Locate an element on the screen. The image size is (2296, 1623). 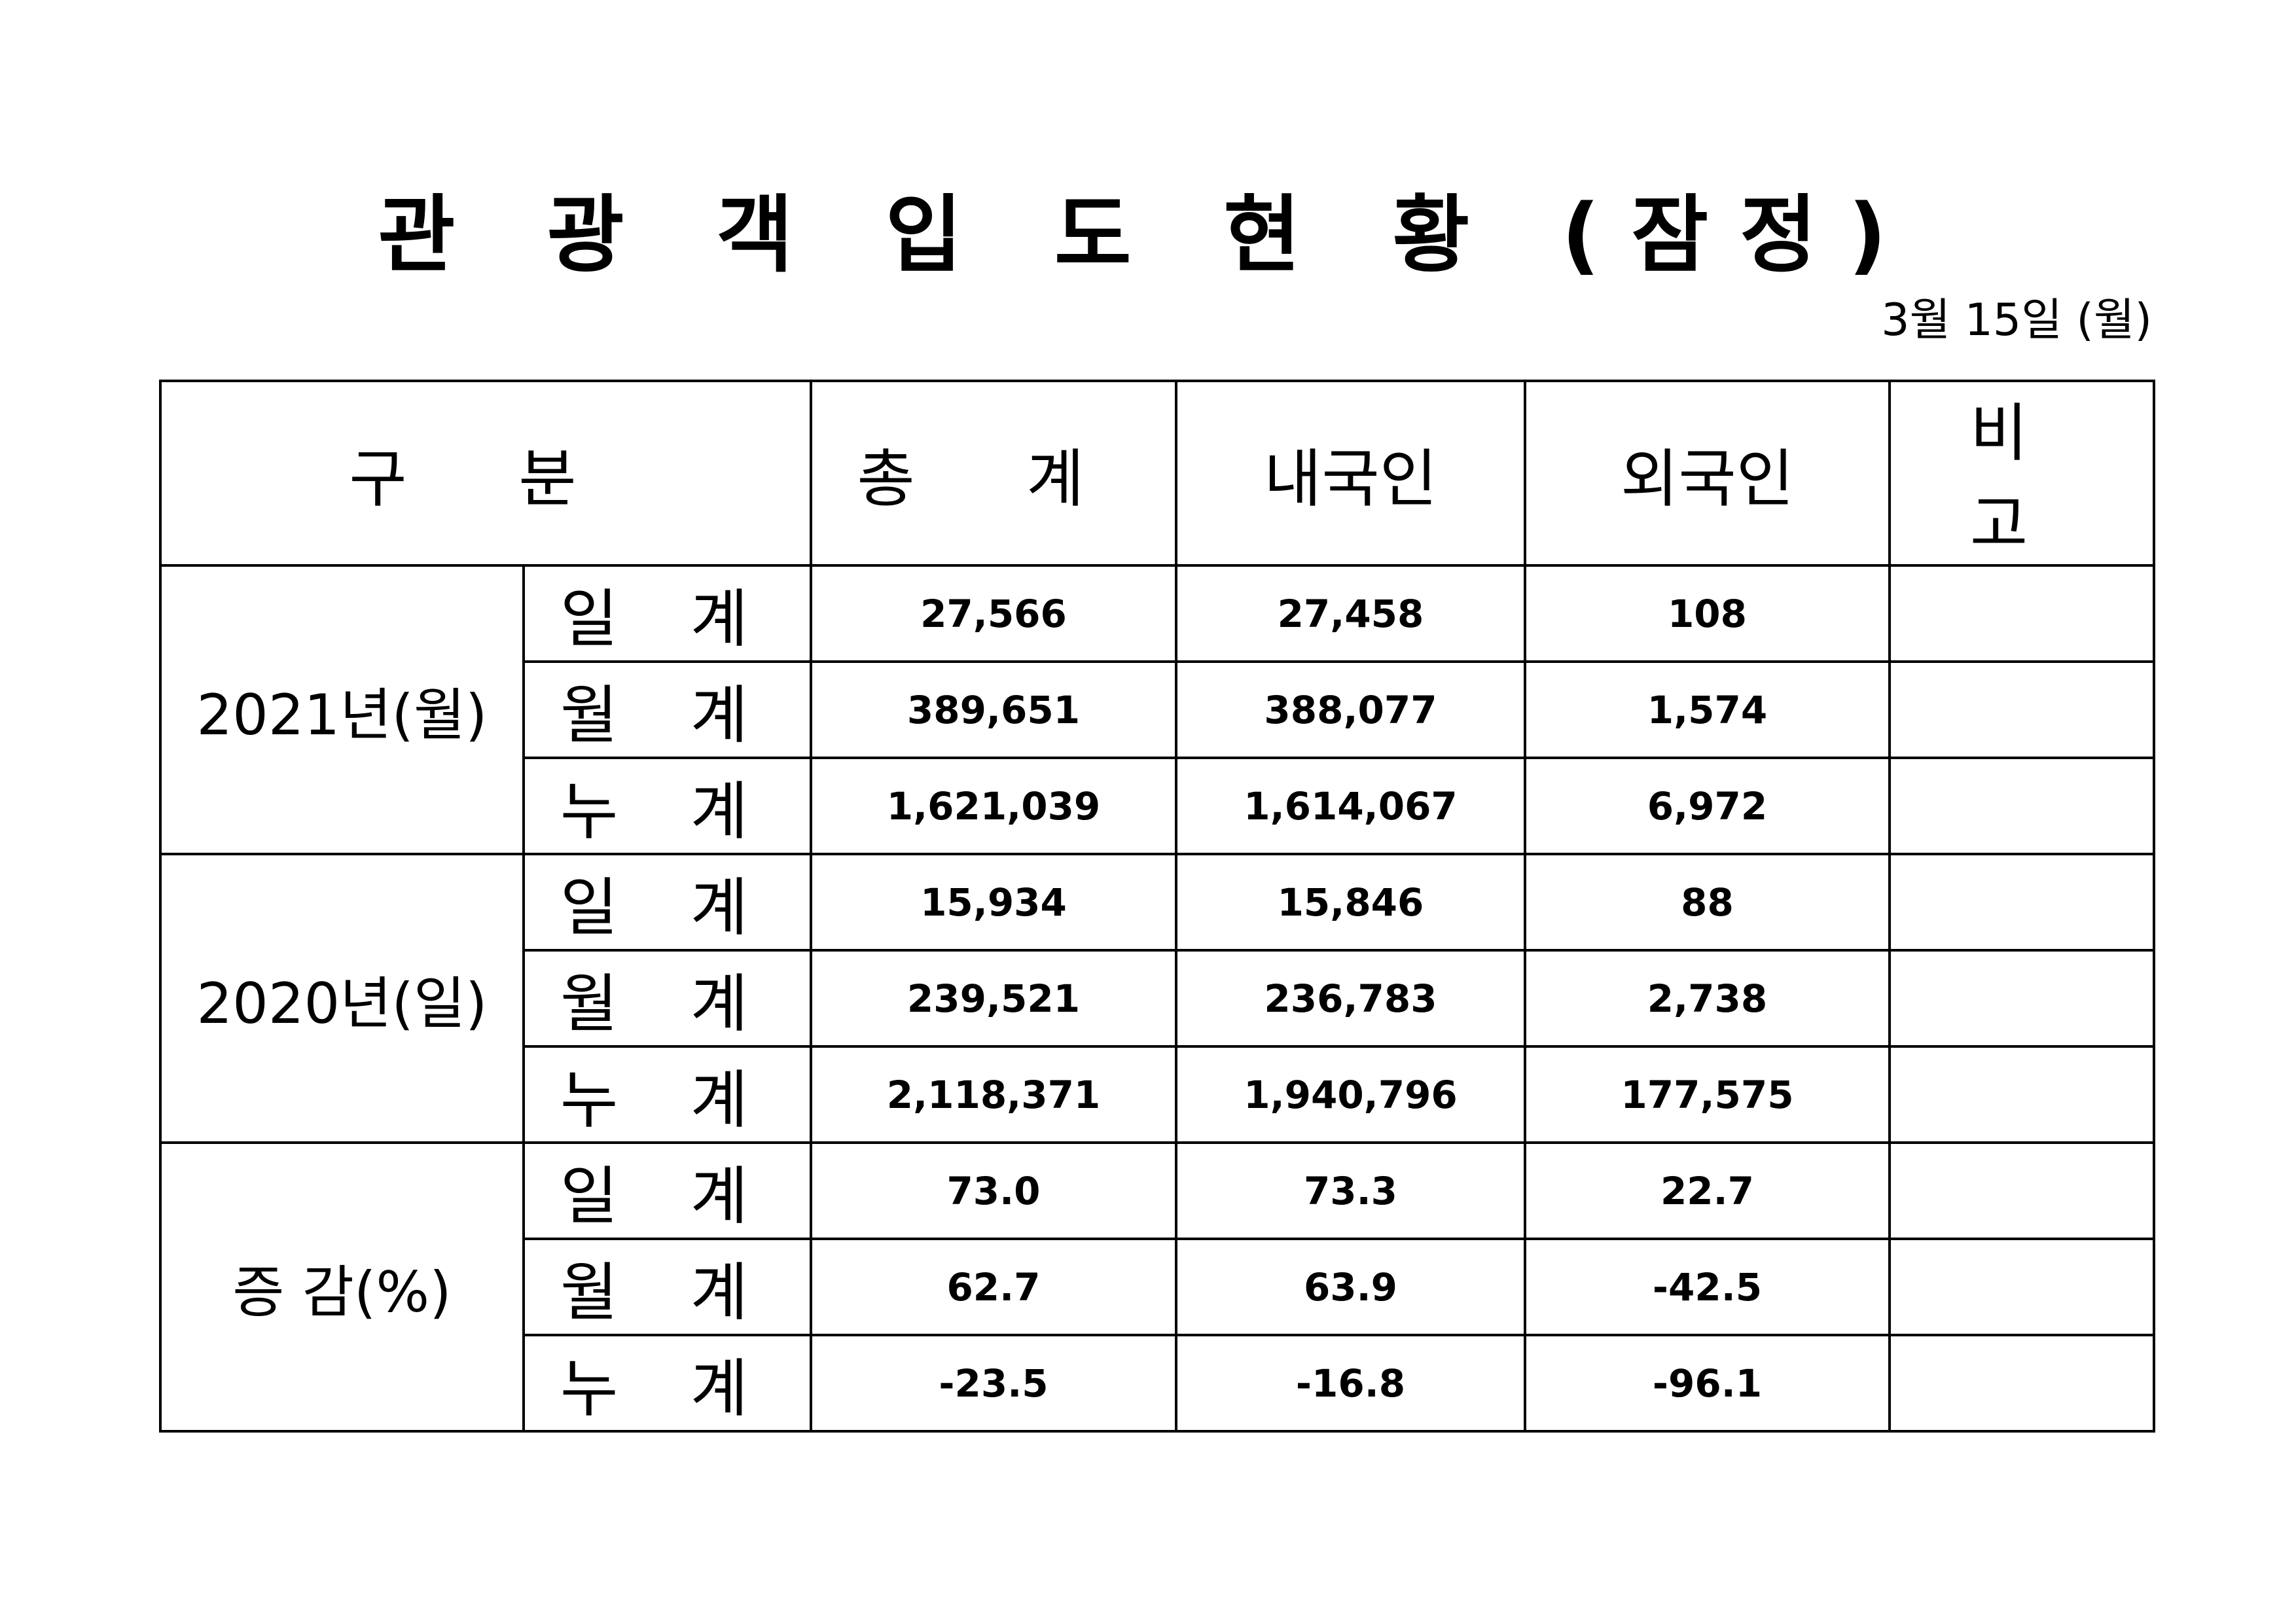
foreign-cell: 6,972 is located at coordinates (1707, 806).